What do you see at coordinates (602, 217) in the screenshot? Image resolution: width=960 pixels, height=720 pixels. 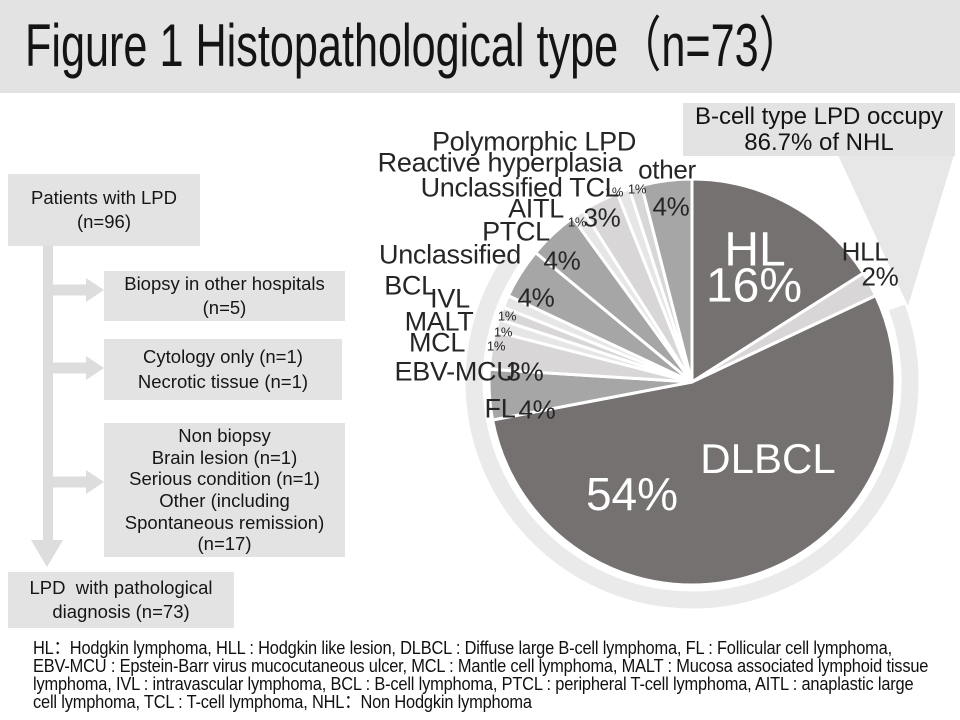 I see `pie-pct-unclassified-tcl: 3%` at bounding box center [602, 217].